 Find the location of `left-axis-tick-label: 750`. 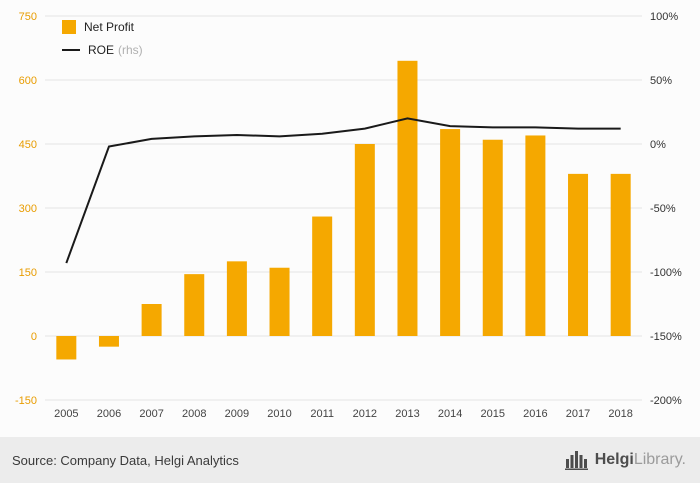

left-axis-tick-label: 750 is located at coordinates (28, 17).